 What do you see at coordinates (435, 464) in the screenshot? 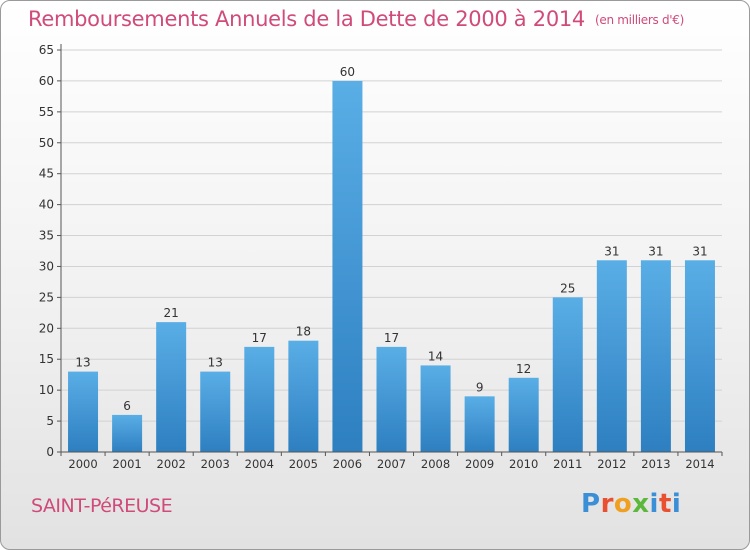
I see `x-tick-label: 2008` at bounding box center [435, 464].